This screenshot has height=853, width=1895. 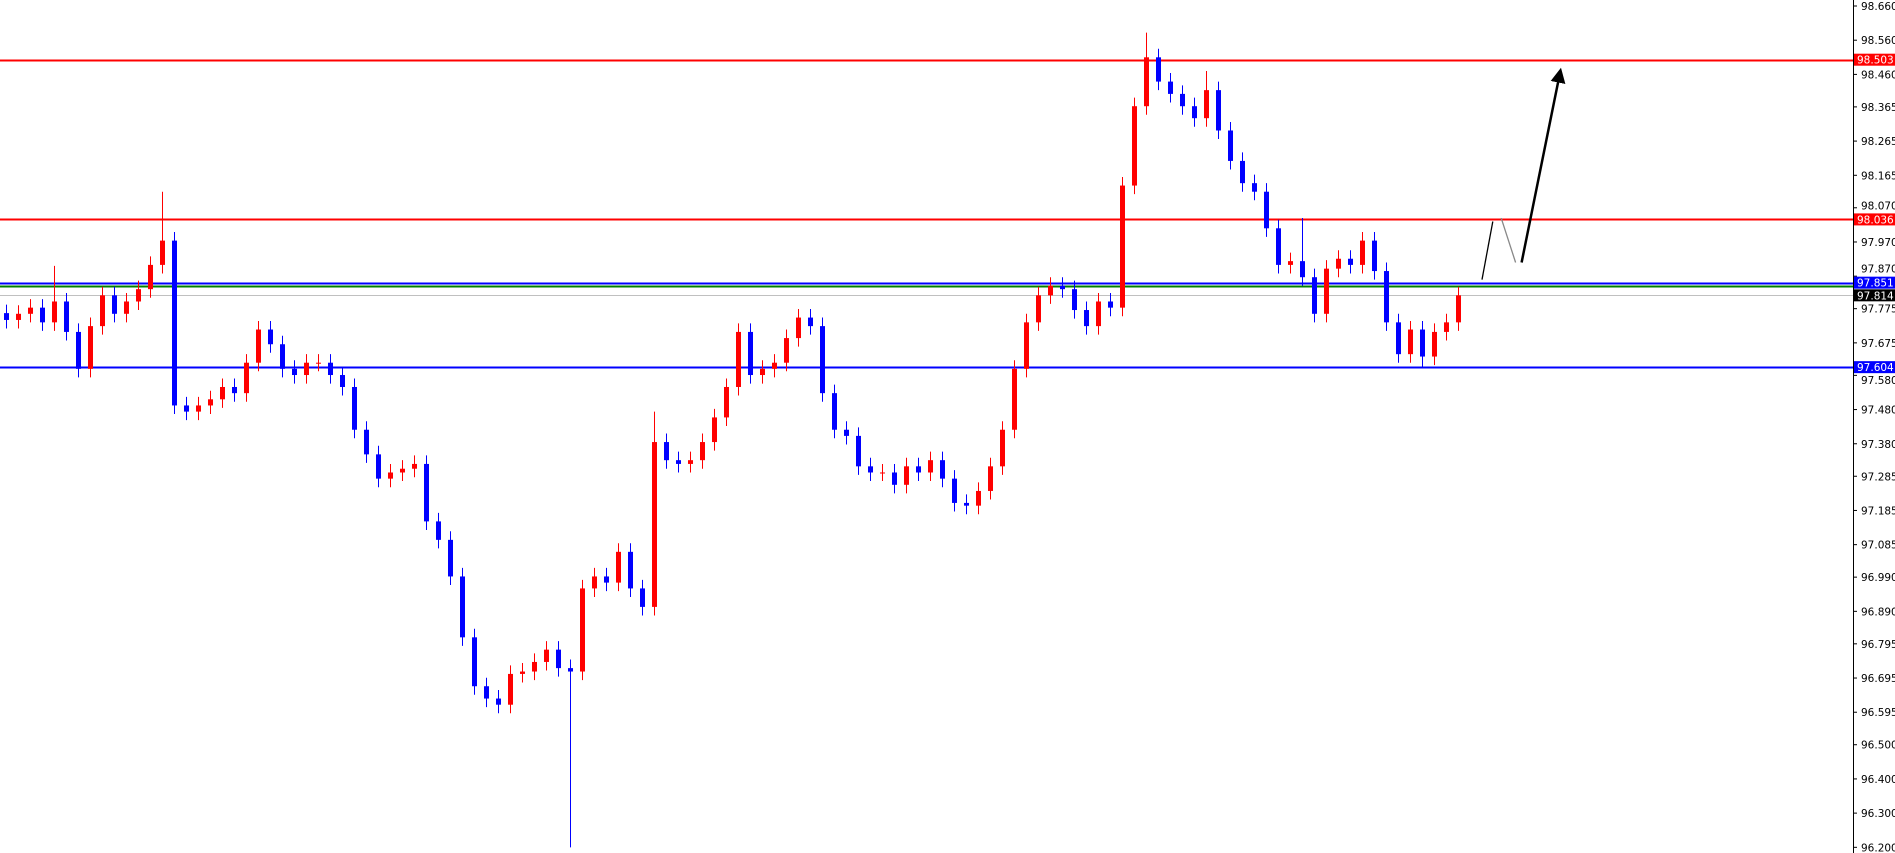 I want to click on y-tick-label: 97.970, so click(x=1878, y=243).